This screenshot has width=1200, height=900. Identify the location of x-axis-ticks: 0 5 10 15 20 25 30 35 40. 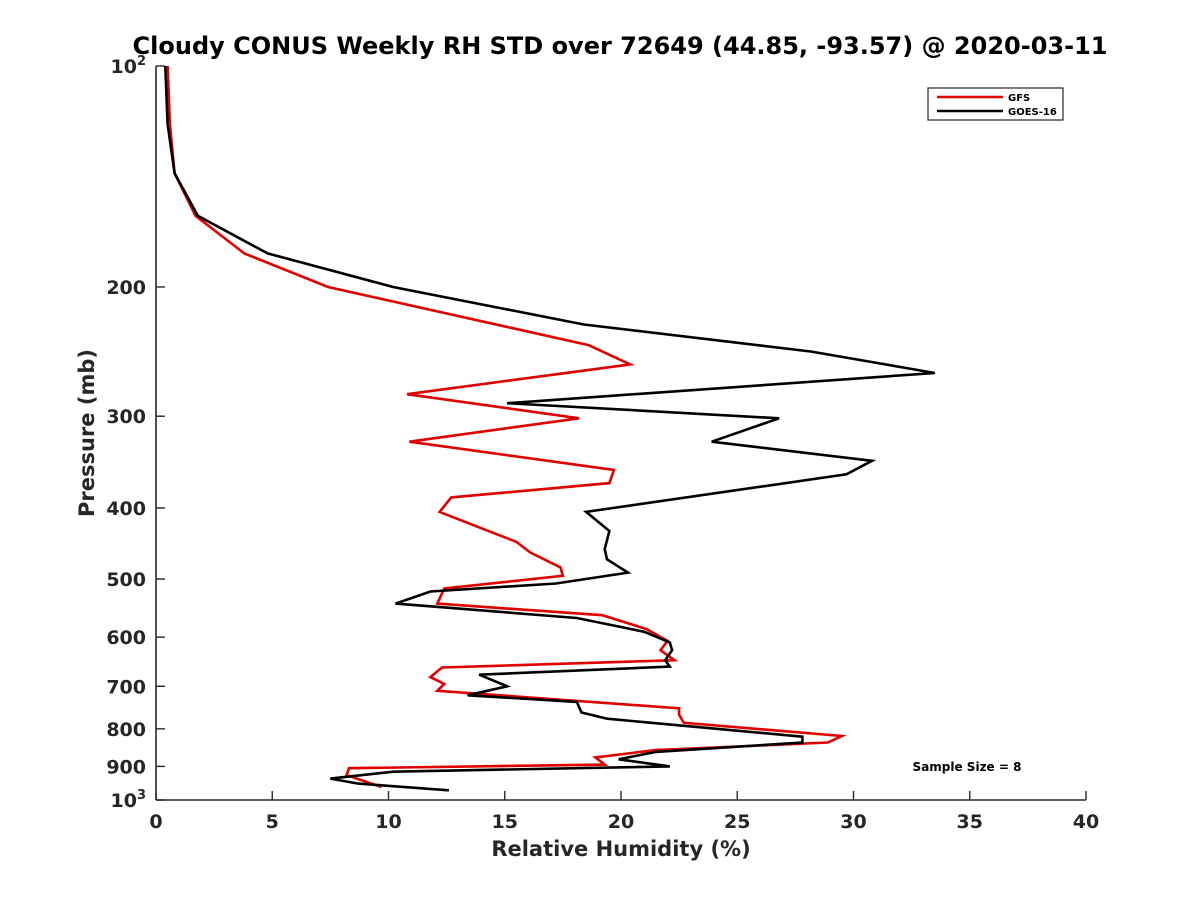
(624, 812).